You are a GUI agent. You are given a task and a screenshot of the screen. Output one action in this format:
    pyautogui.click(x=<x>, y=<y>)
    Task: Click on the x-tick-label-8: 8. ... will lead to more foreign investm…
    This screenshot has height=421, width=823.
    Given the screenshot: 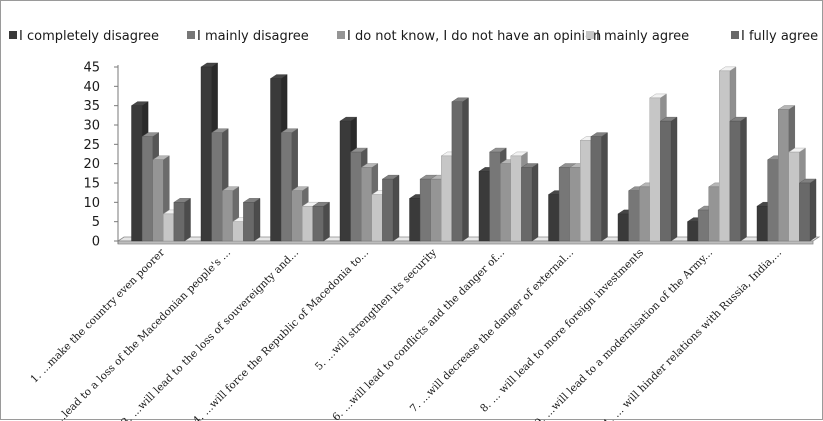 What is the action you would take?
    pyautogui.click(x=562, y=331)
    